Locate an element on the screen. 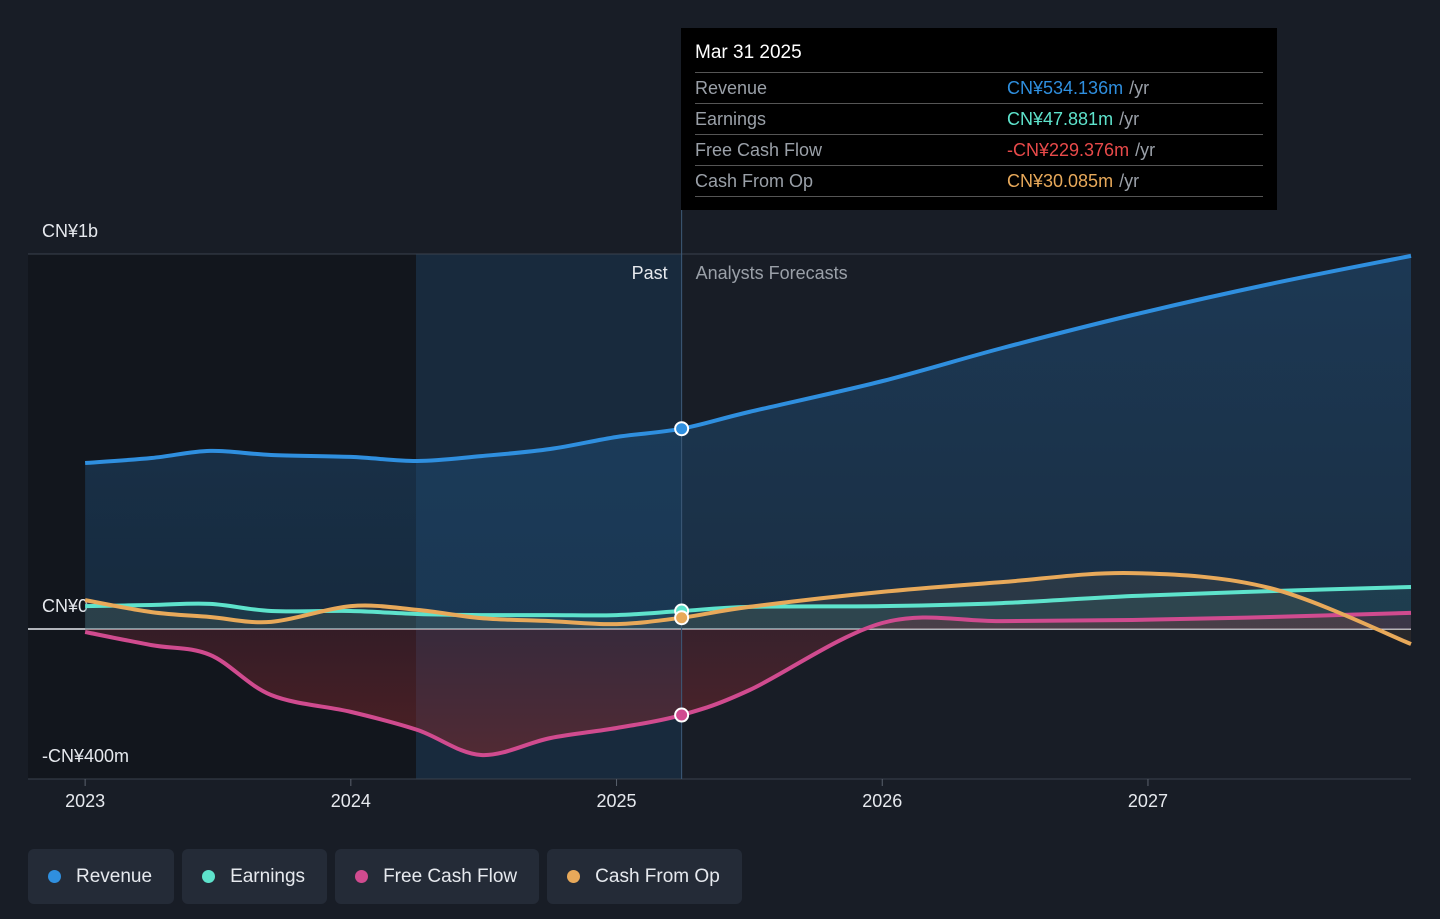 Image resolution: width=1440 pixels, height=919 pixels. tooltip-value: CN¥47.881m is located at coordinates (1060, 118).